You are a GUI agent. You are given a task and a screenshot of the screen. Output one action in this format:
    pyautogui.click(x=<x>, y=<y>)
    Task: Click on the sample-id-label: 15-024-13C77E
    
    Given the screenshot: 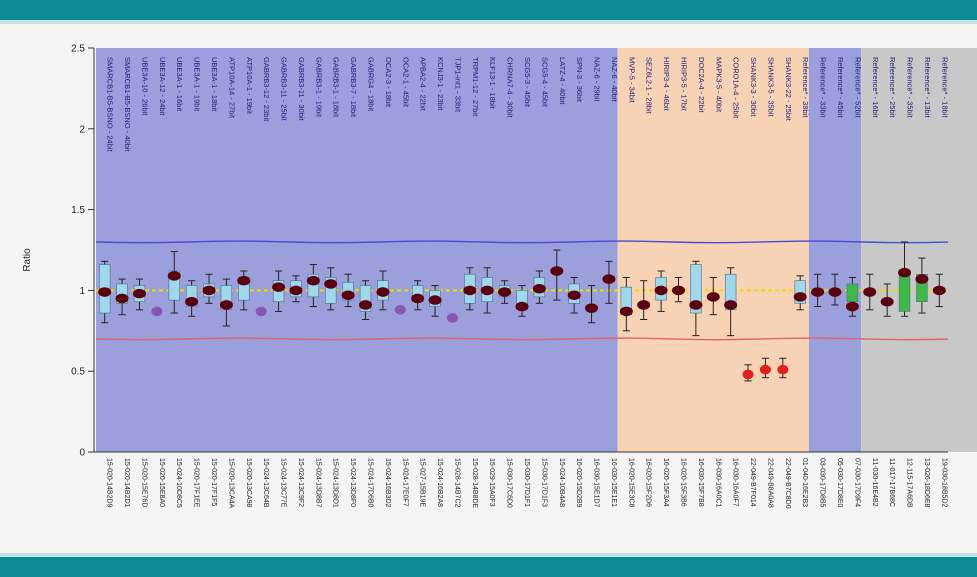 What is the action you would take?
    pyautogui.click(x=283, y=483)
    